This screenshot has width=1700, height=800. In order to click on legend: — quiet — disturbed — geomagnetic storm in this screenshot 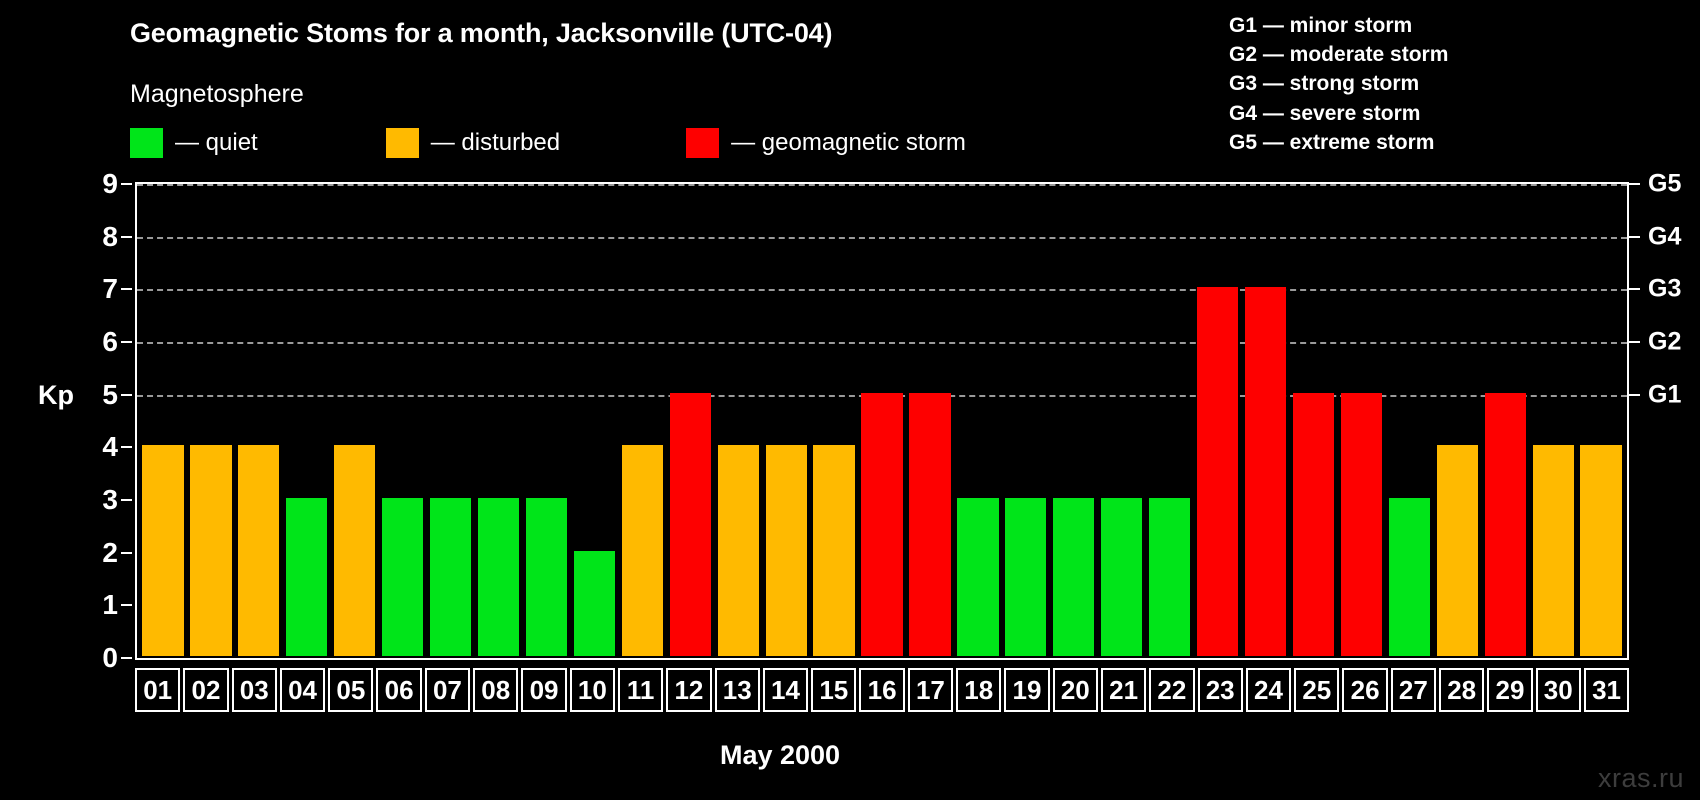, I will do `click(548, 143)`.